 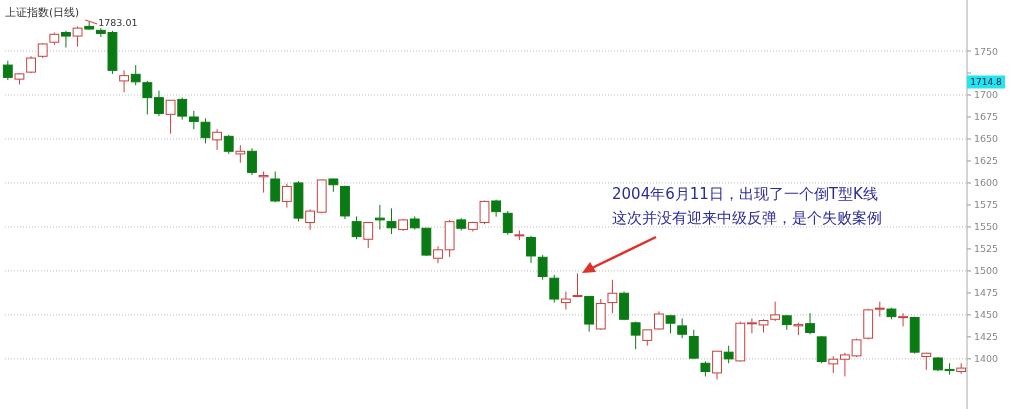 I want to click on y-tick-label: 1700, so click(x=986, y=95).